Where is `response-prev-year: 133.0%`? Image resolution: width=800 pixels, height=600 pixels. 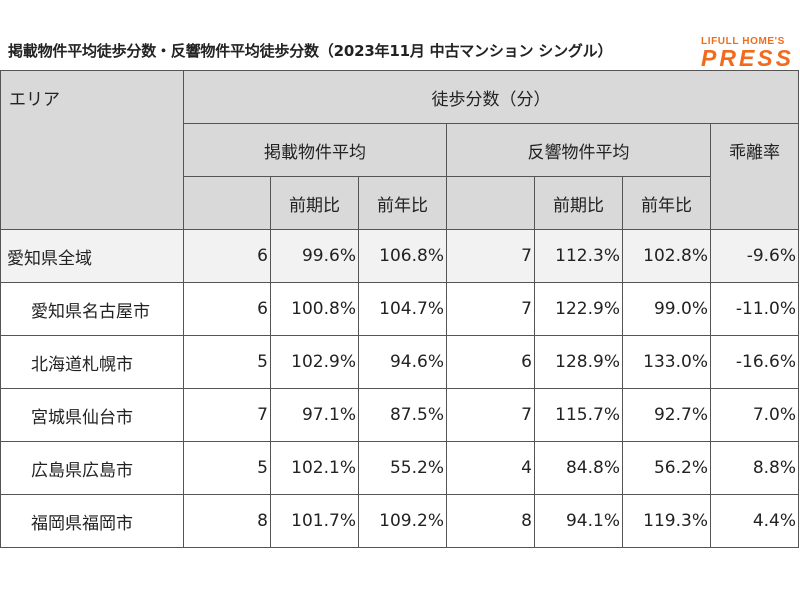 response-prev-year: 133.0% is located at coordinates (666, 362).